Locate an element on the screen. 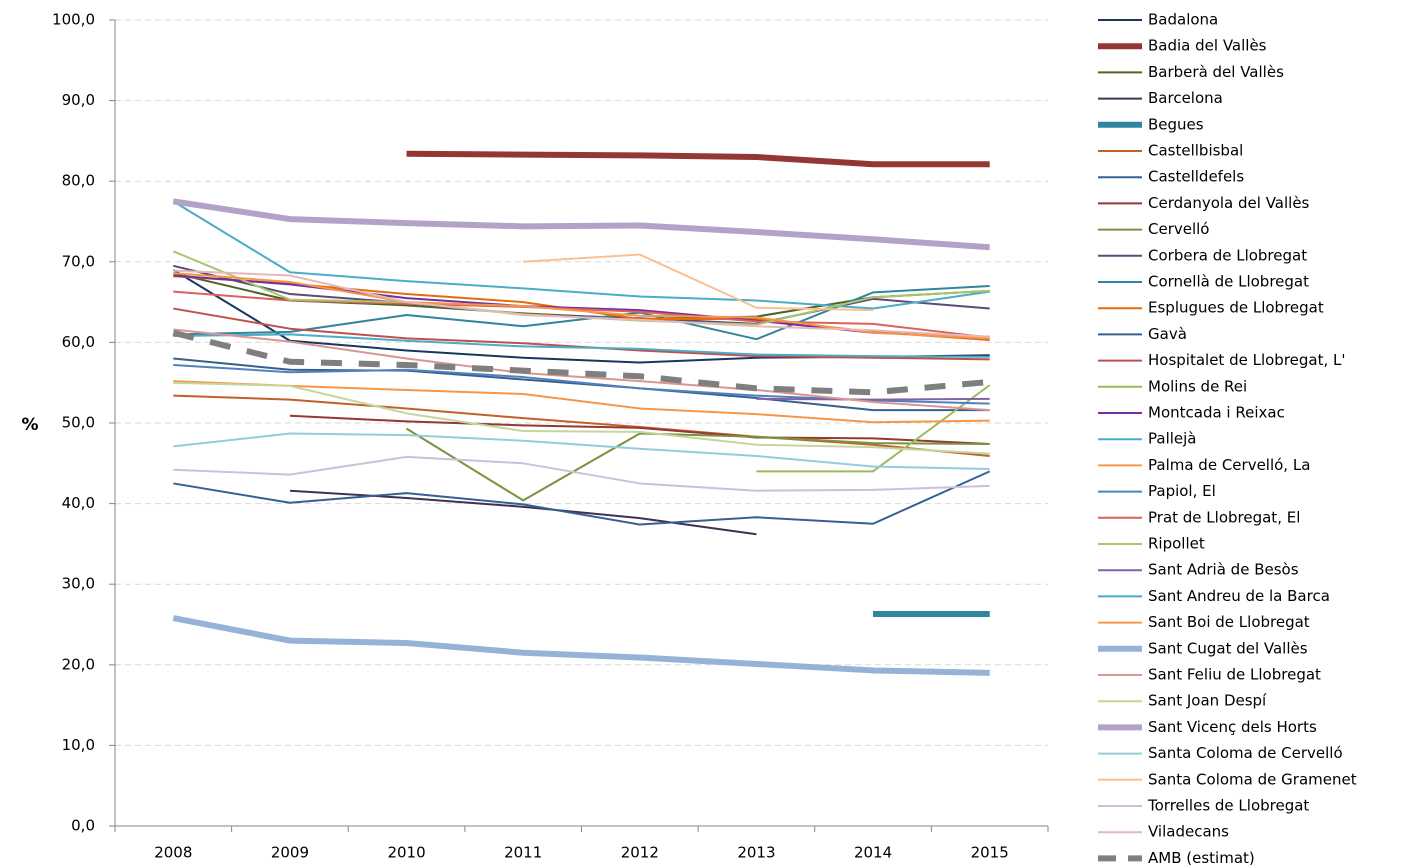 Image resolution: width=1417 pixels, height=866 pixels. legend-label: Sant Joan Despí is located at coordinates (1207, 701).